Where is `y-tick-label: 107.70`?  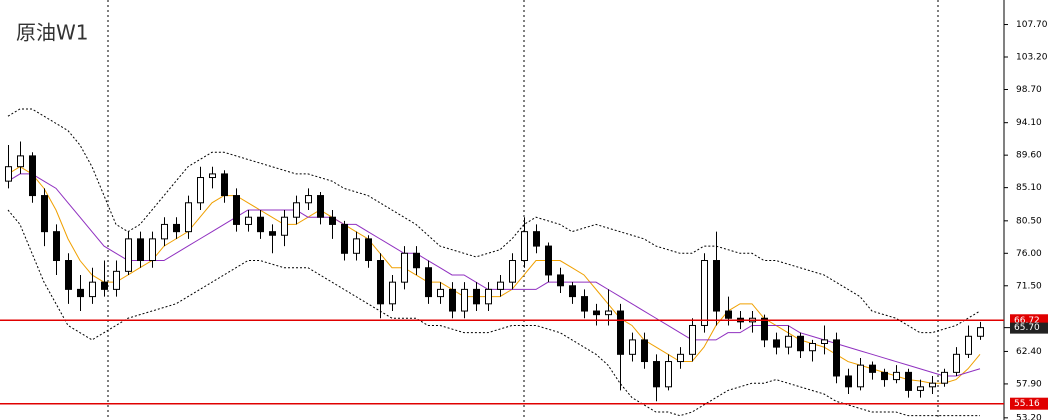 y-tick-label: 107.70 is located at coordinates (1032, 25).